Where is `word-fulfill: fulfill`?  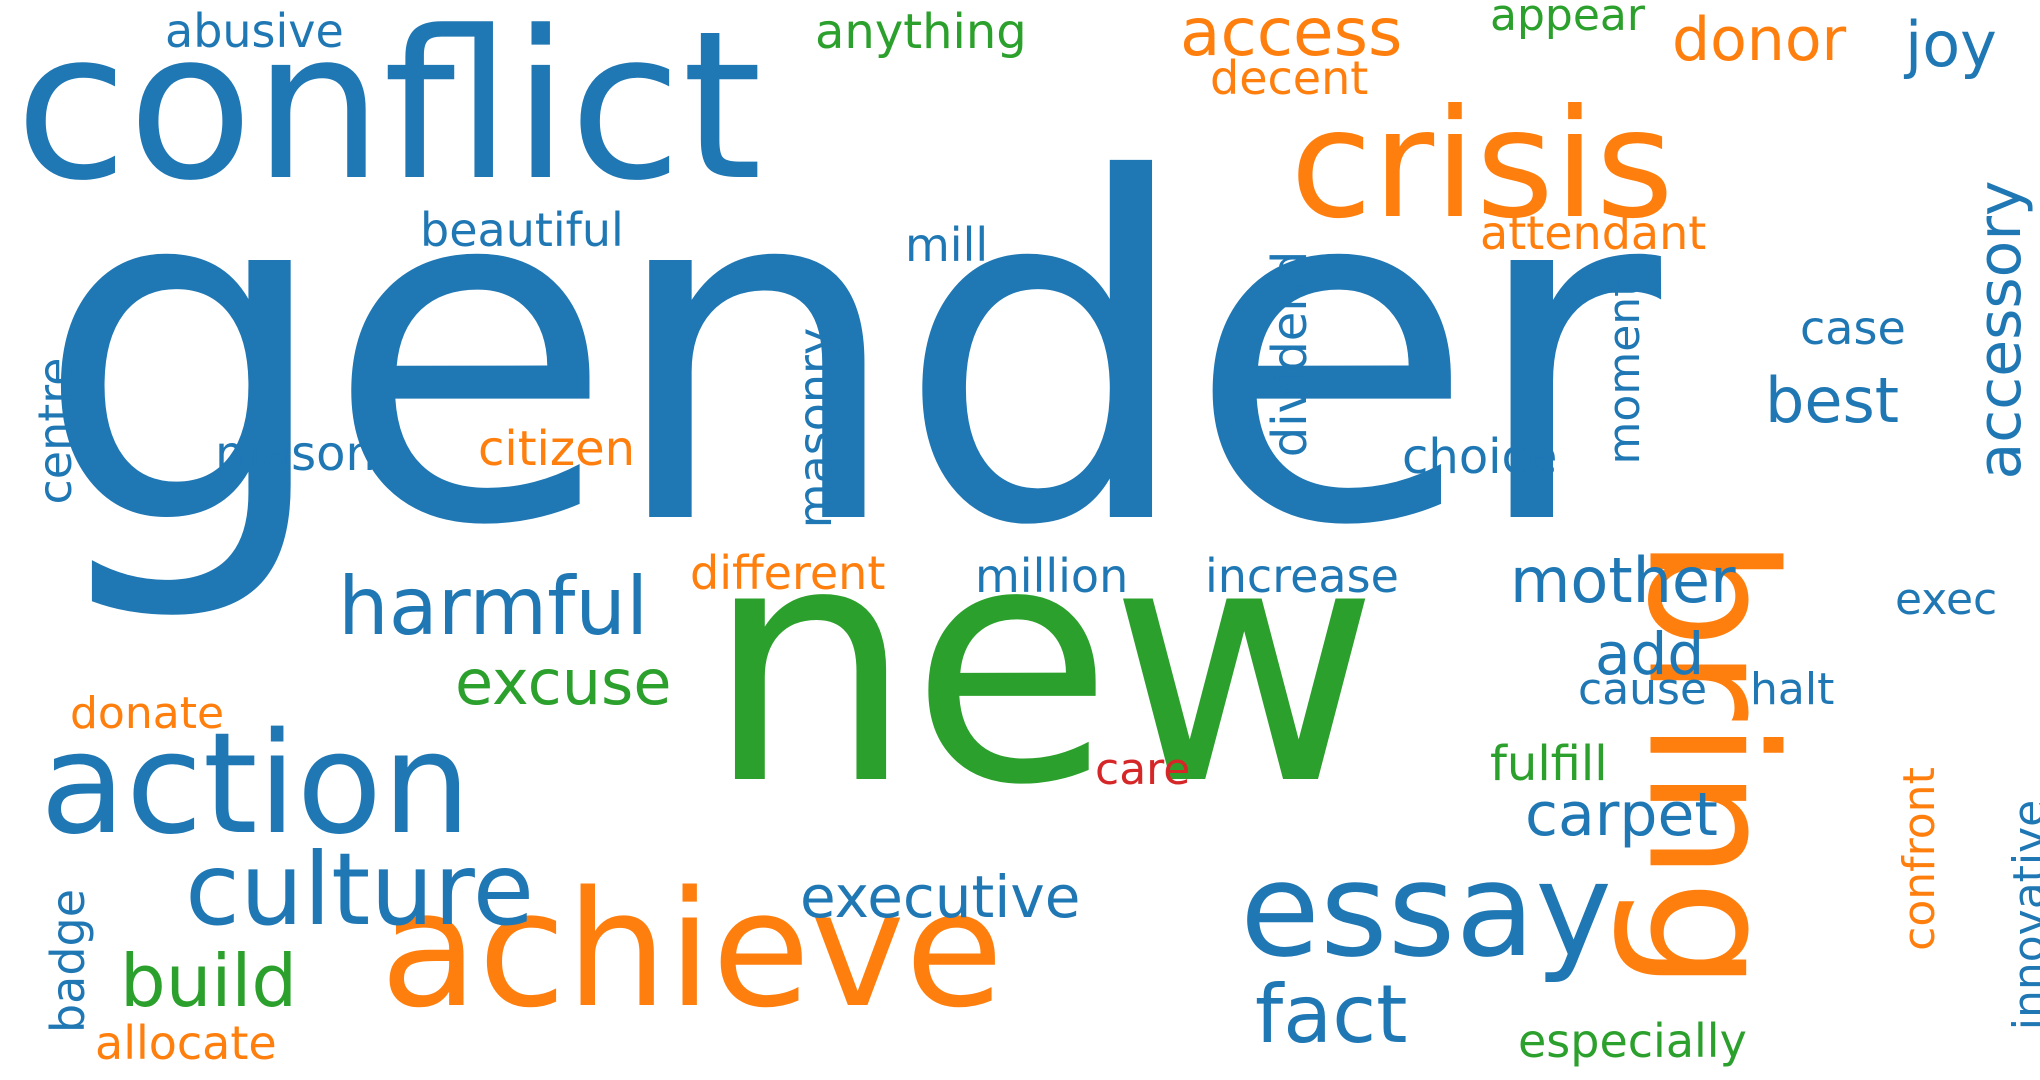 word-fulfill: fulfill is located at coordinates (1549, 764).